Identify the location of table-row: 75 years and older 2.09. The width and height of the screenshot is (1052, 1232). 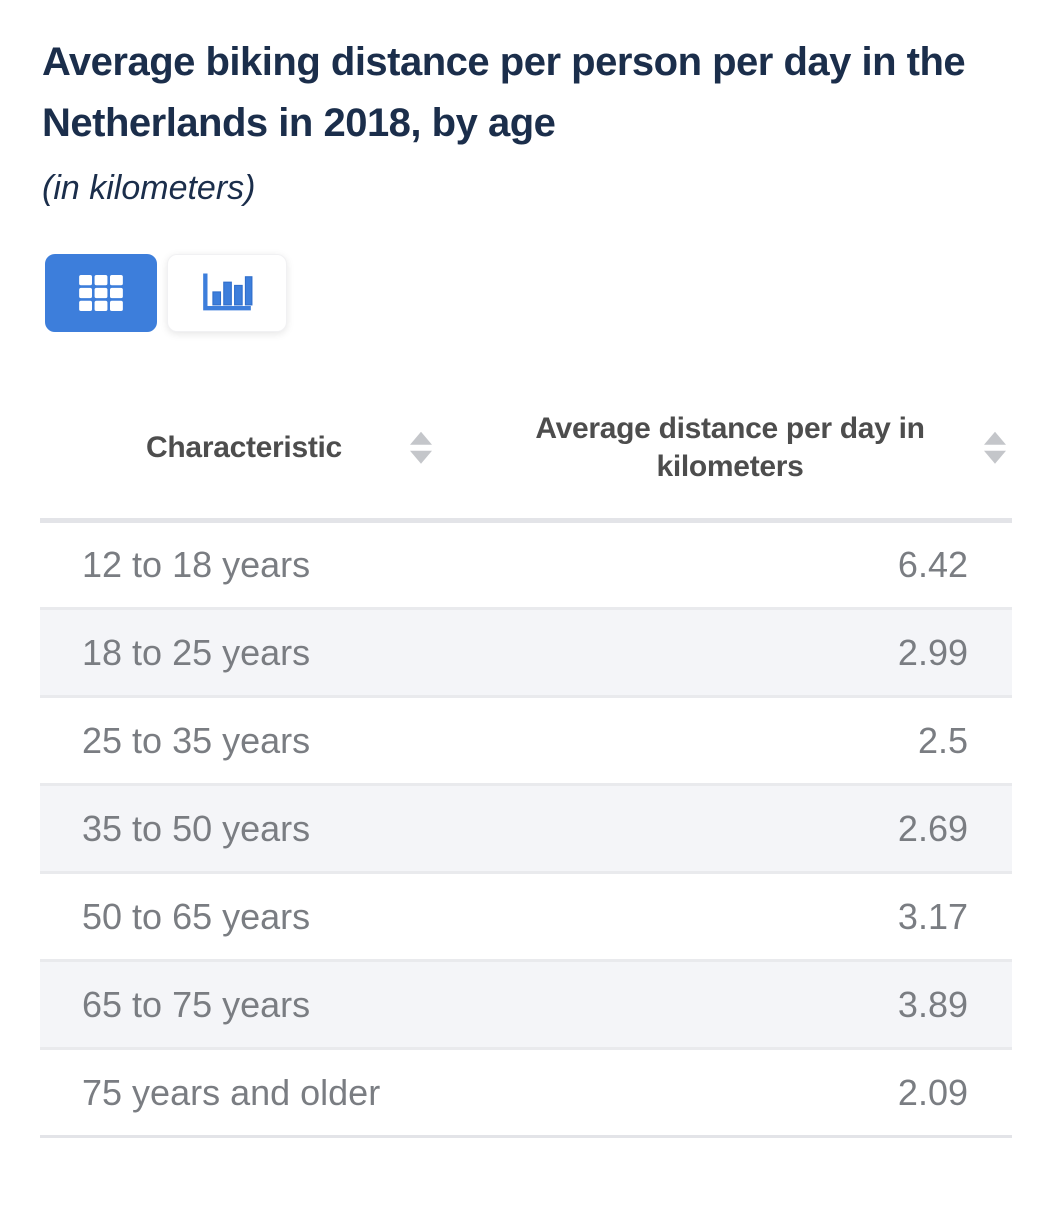
(526, 1092).